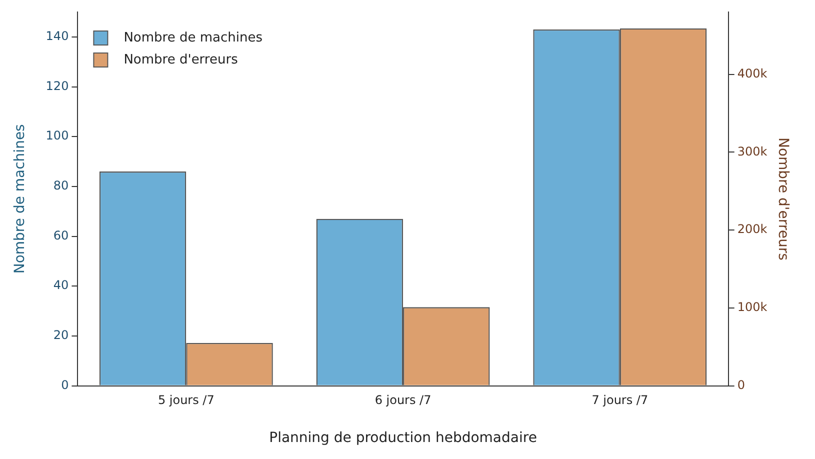  What do you see at coordinates (61, 235) in the screenshot?
I see `y-tick-label: 60` at bounding box center [61, 235].